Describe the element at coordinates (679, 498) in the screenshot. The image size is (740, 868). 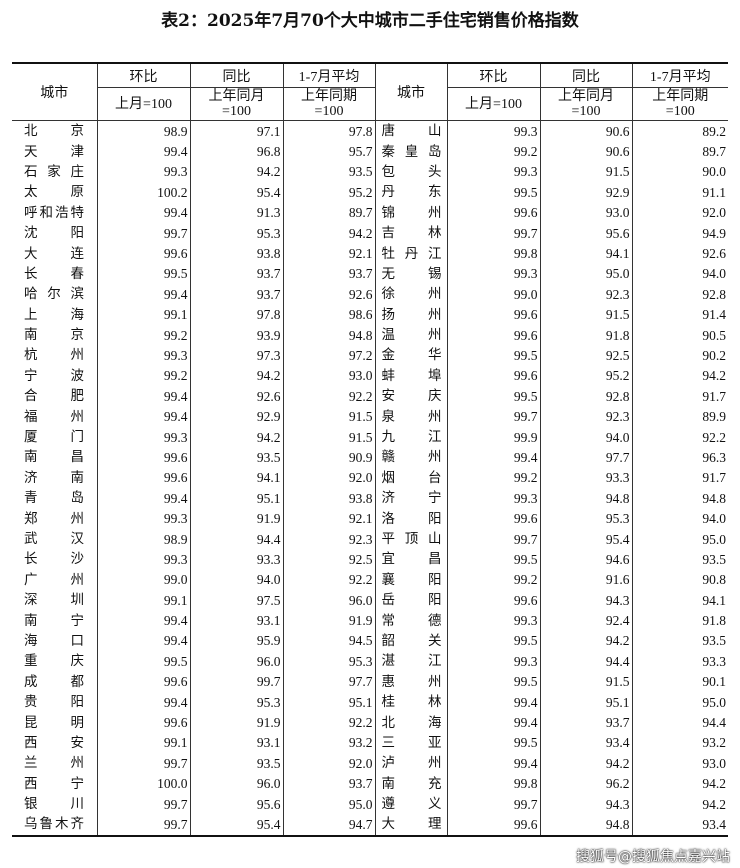
I see `right-avg-cell: 94.8` at that location.